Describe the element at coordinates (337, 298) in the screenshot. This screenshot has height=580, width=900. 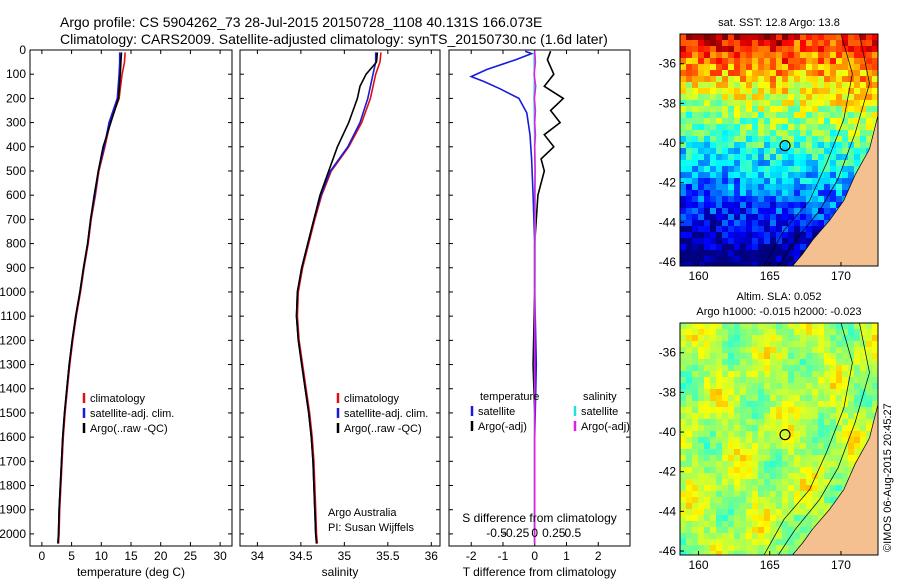
I see `series-line-argo-raw-qc-` at that location.